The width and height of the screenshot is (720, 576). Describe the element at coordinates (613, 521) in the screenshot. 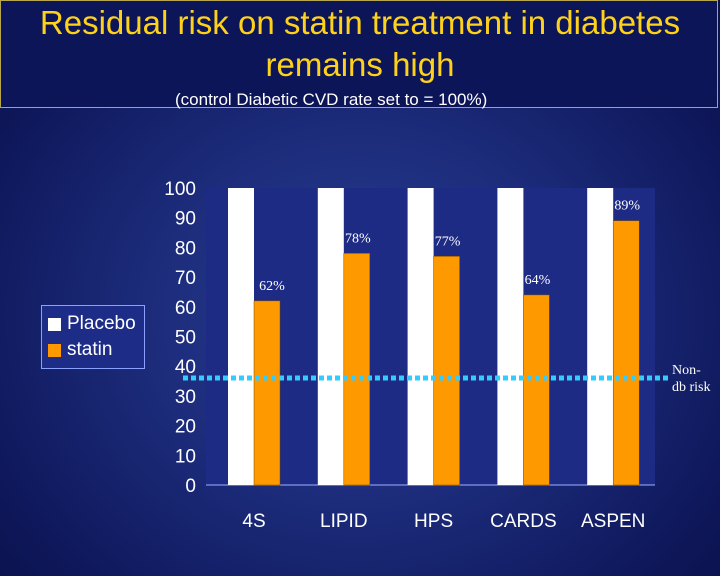

I see `x-tick-label: ASPEN` at that location.